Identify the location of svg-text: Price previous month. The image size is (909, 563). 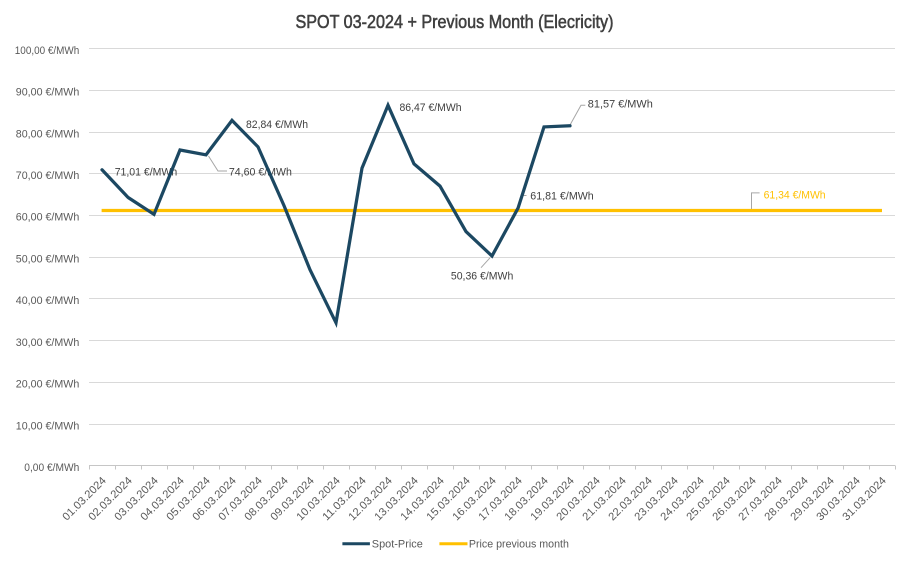
(519, 545).